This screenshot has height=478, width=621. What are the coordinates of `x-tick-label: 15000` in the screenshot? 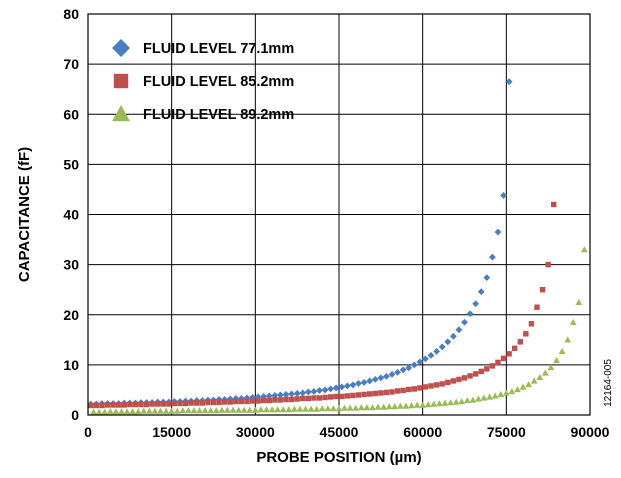 It's located at (171, 432).